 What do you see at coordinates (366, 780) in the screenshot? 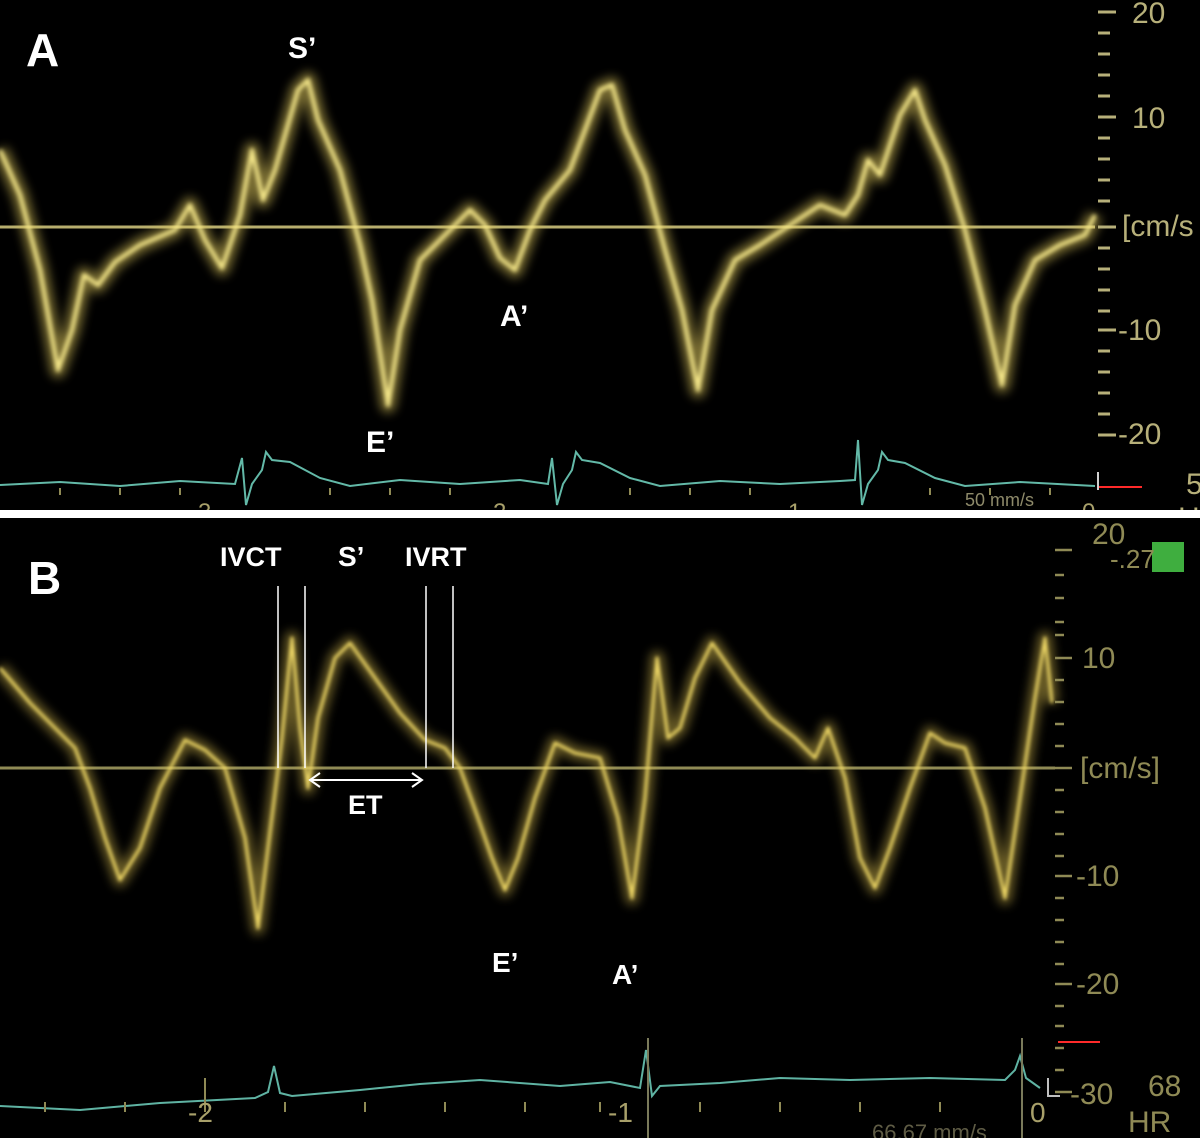
I see `panel-b-et-arrow` at bounding box center [366, 780].